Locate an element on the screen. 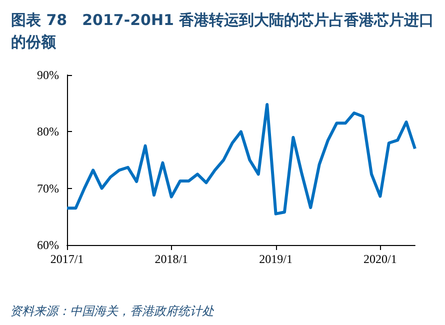 This screenshot has width=445, height=325. x-tick-label: 2020/1 is located at coordinates (380, 259).